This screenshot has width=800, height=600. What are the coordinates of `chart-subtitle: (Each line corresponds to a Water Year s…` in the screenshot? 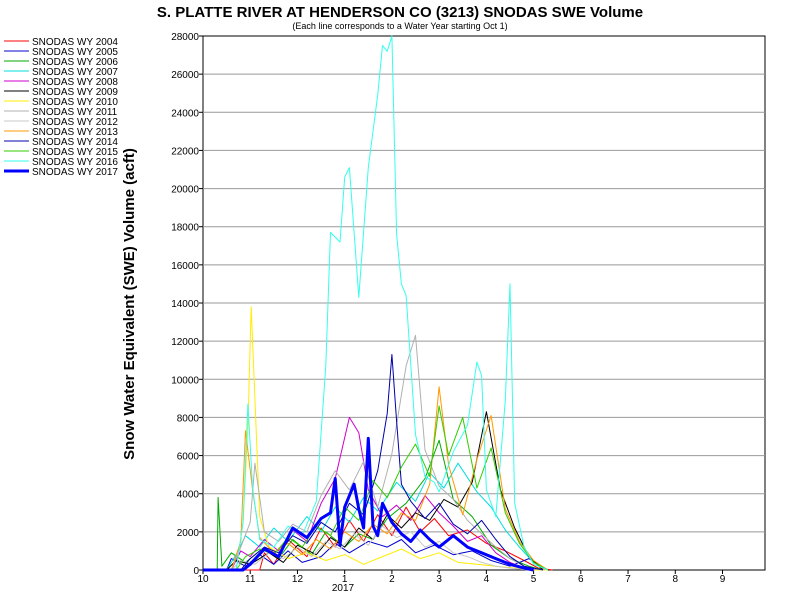 It's located at (399, 26).